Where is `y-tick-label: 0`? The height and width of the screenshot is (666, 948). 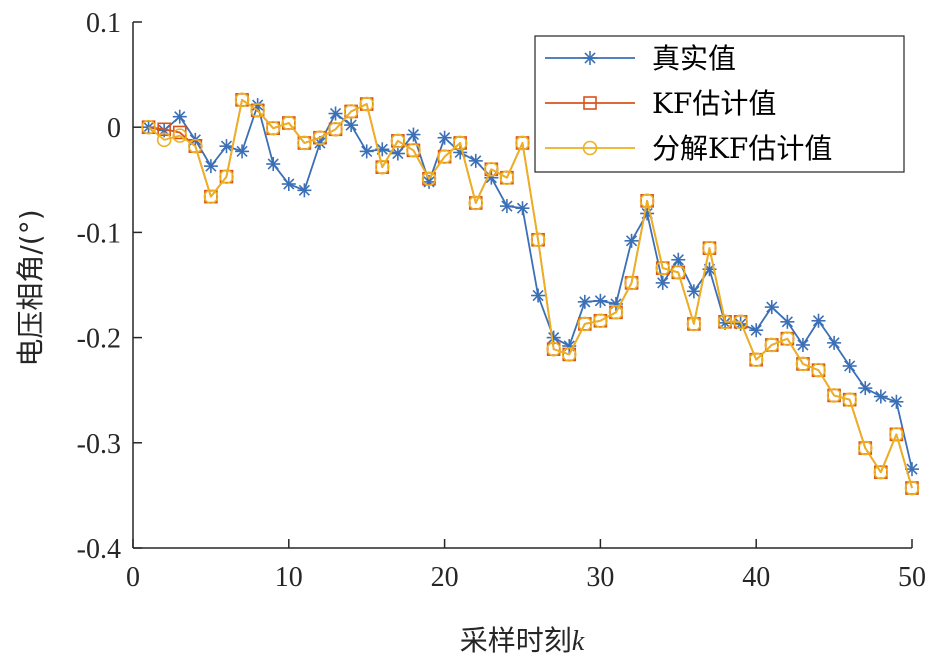
y-tick-label: 0 is located at coordinates (114, 128).